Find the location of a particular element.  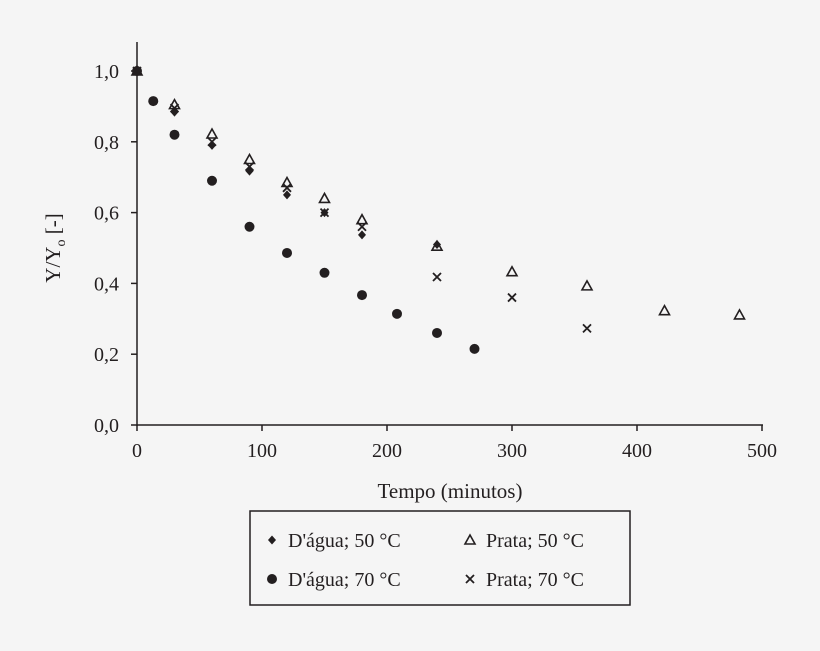

legend-box is located at coordinates (440, 558).